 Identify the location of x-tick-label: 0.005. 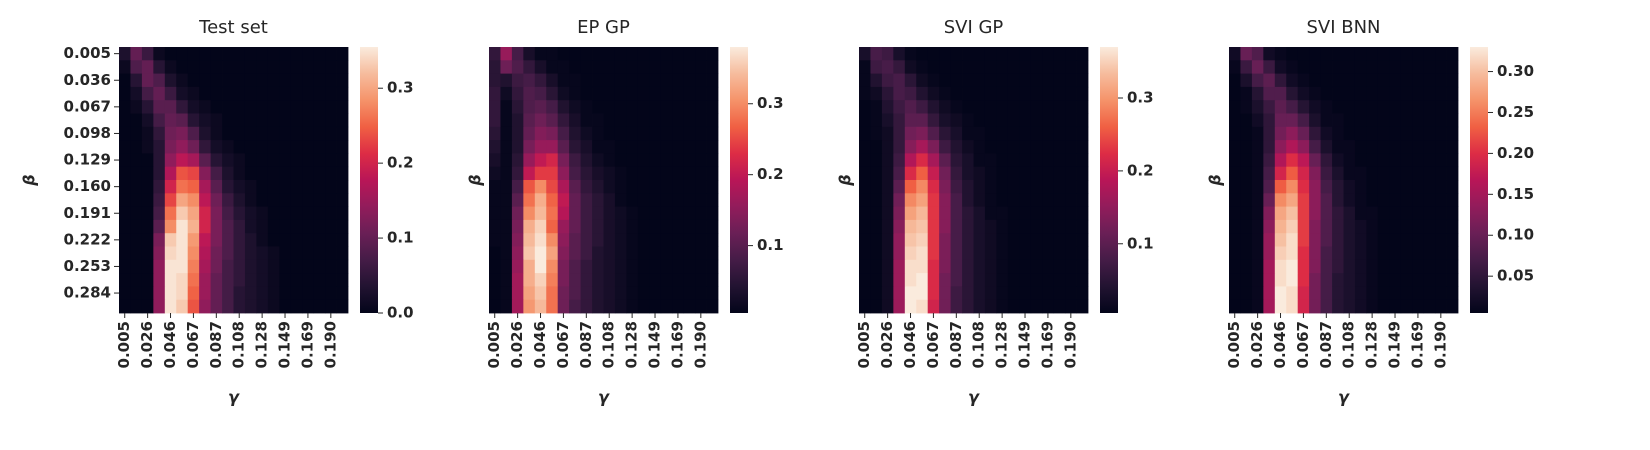
(1234, 344).